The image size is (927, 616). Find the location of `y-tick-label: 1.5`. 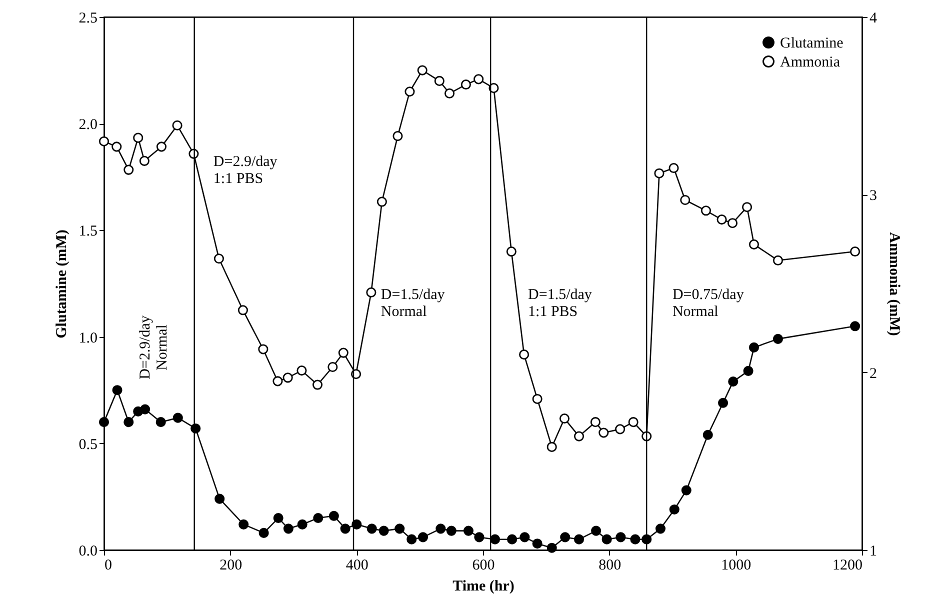

y-tick-label: 1.5 is located at coordinates (88, 232).